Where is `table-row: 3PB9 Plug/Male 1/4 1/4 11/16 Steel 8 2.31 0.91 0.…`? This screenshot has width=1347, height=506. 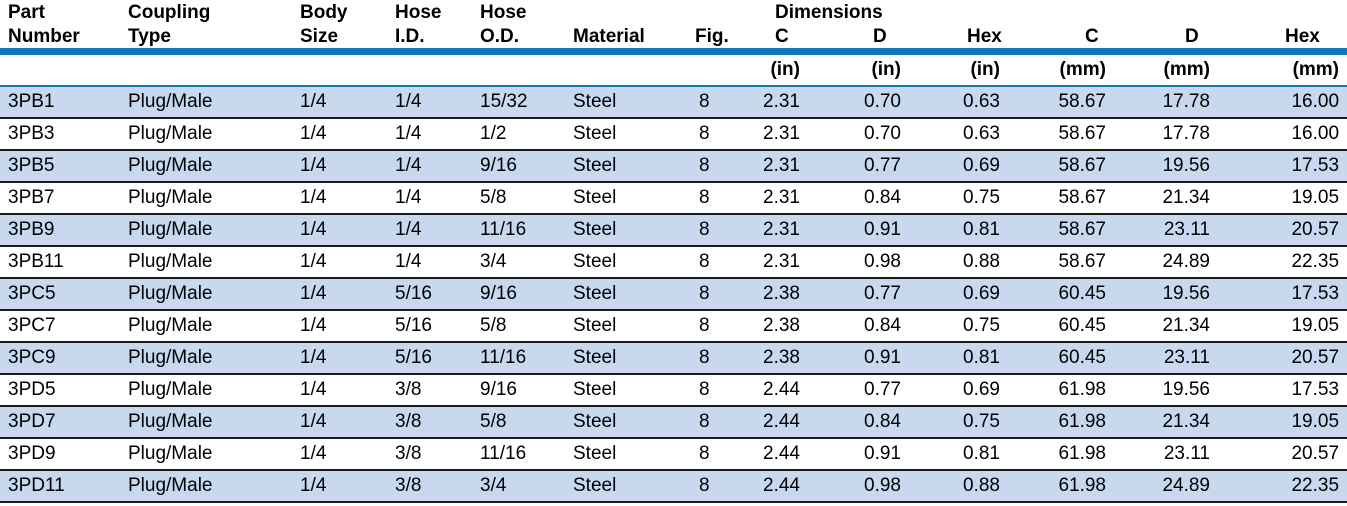 table-row: 3PB9 Plug/Male 1/4 1/4 11/16 Steel 8 2.31 0.91 0.… is located at coordinates (673, 230).